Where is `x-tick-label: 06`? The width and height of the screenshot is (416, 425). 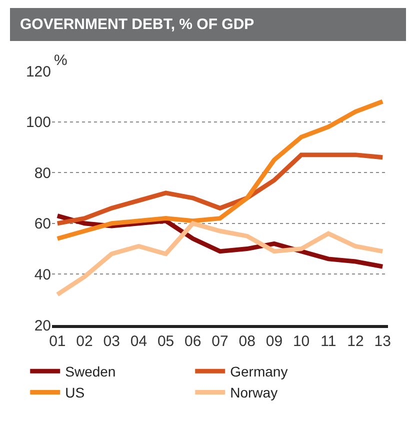
x-tick-label: 06 is located at coordinates (193, 341).